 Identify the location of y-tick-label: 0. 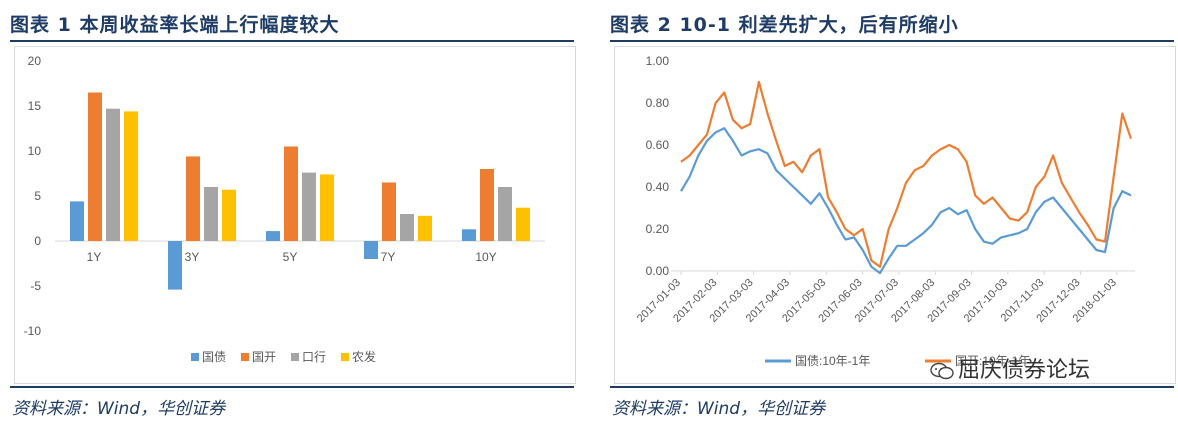
(37, 241).